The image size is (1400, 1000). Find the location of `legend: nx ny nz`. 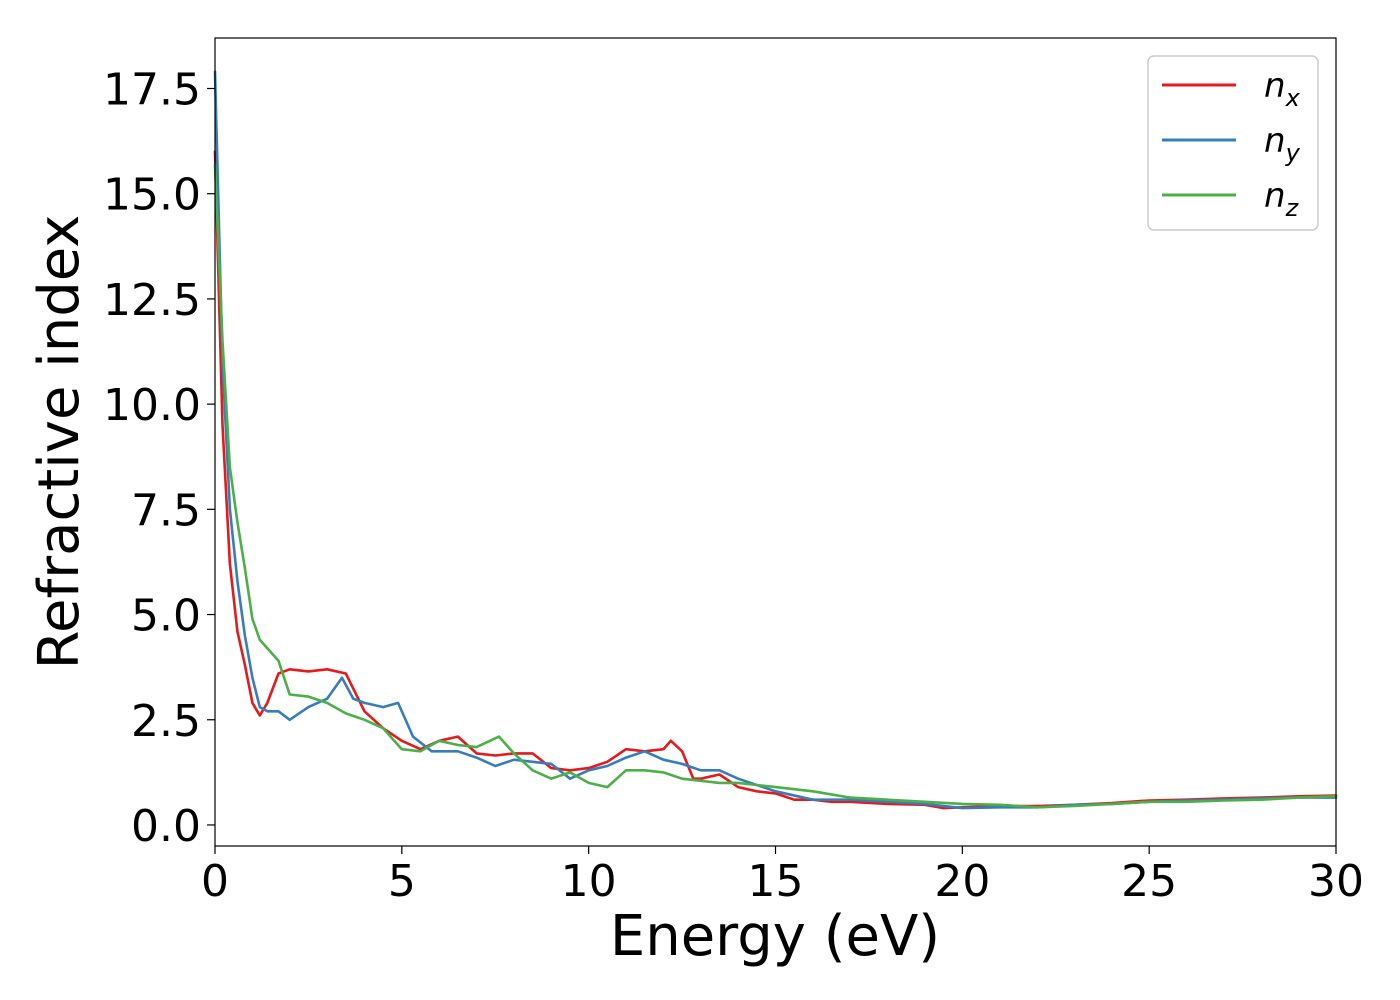

legend: nx ny nz is located at coordinates (1233, 143).